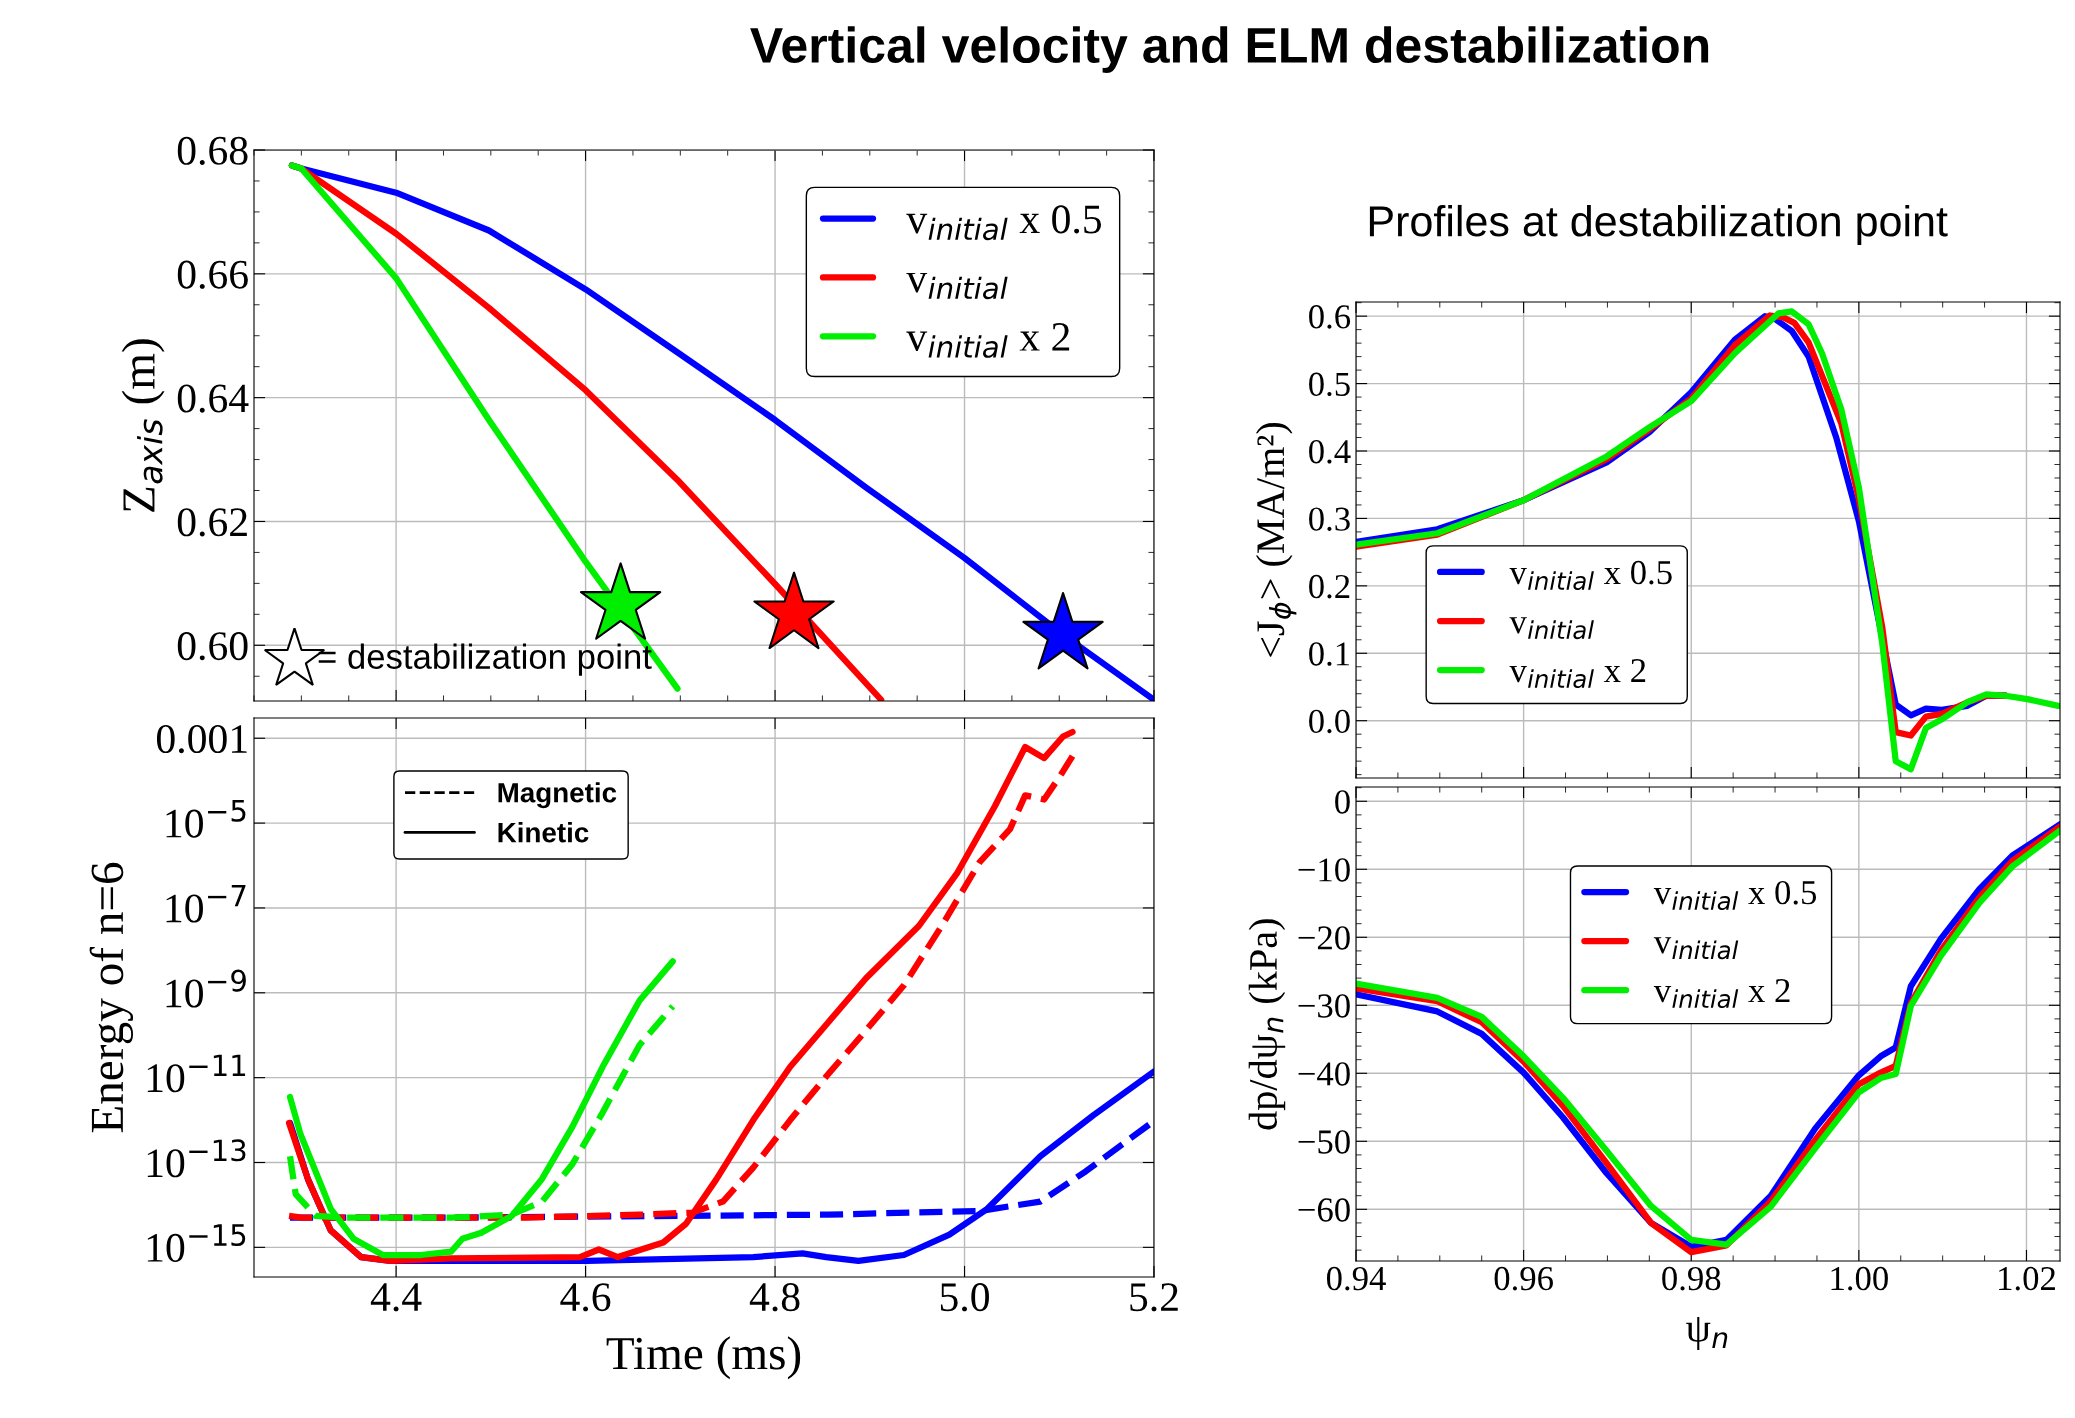  Describe the element at coordinates (543, 832) in the screenshot. I see `legend-label: Kinetic` at that location.